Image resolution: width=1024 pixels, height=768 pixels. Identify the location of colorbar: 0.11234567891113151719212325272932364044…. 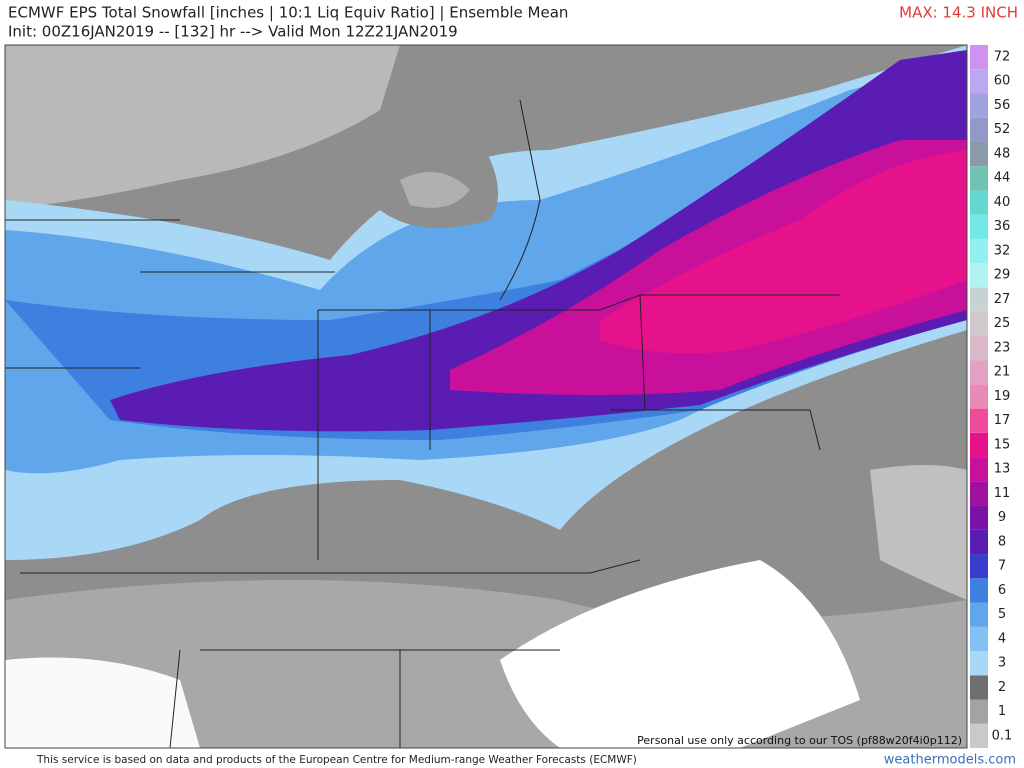
(991, 396).